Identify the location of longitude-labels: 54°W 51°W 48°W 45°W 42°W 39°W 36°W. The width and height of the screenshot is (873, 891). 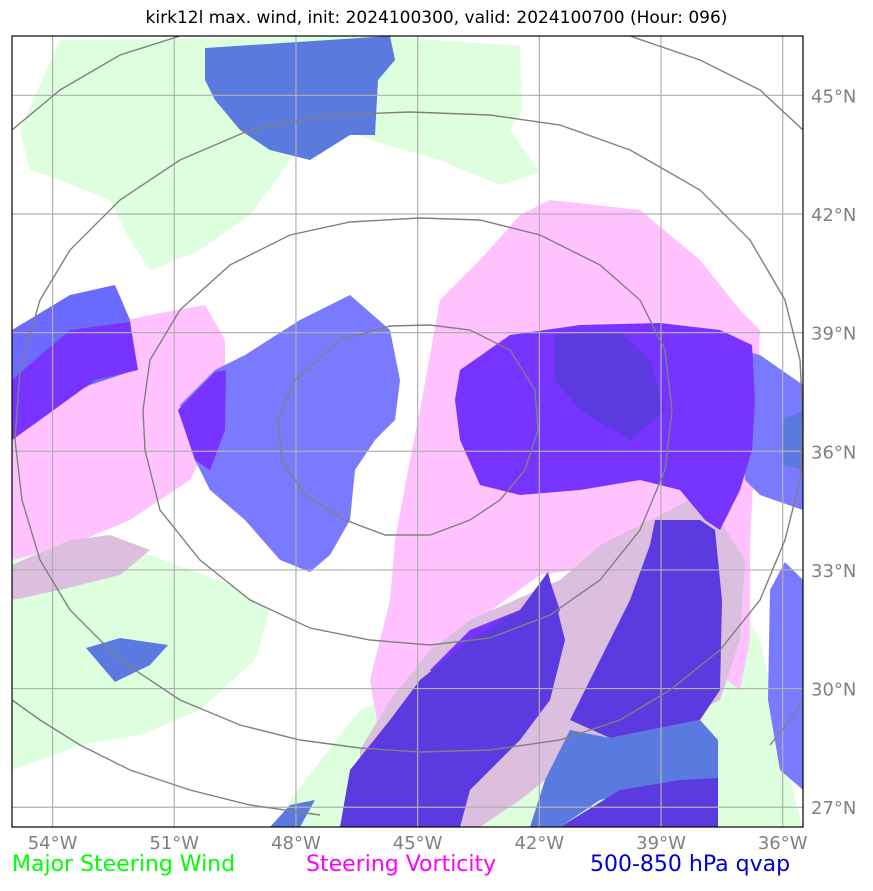
(418, 843).